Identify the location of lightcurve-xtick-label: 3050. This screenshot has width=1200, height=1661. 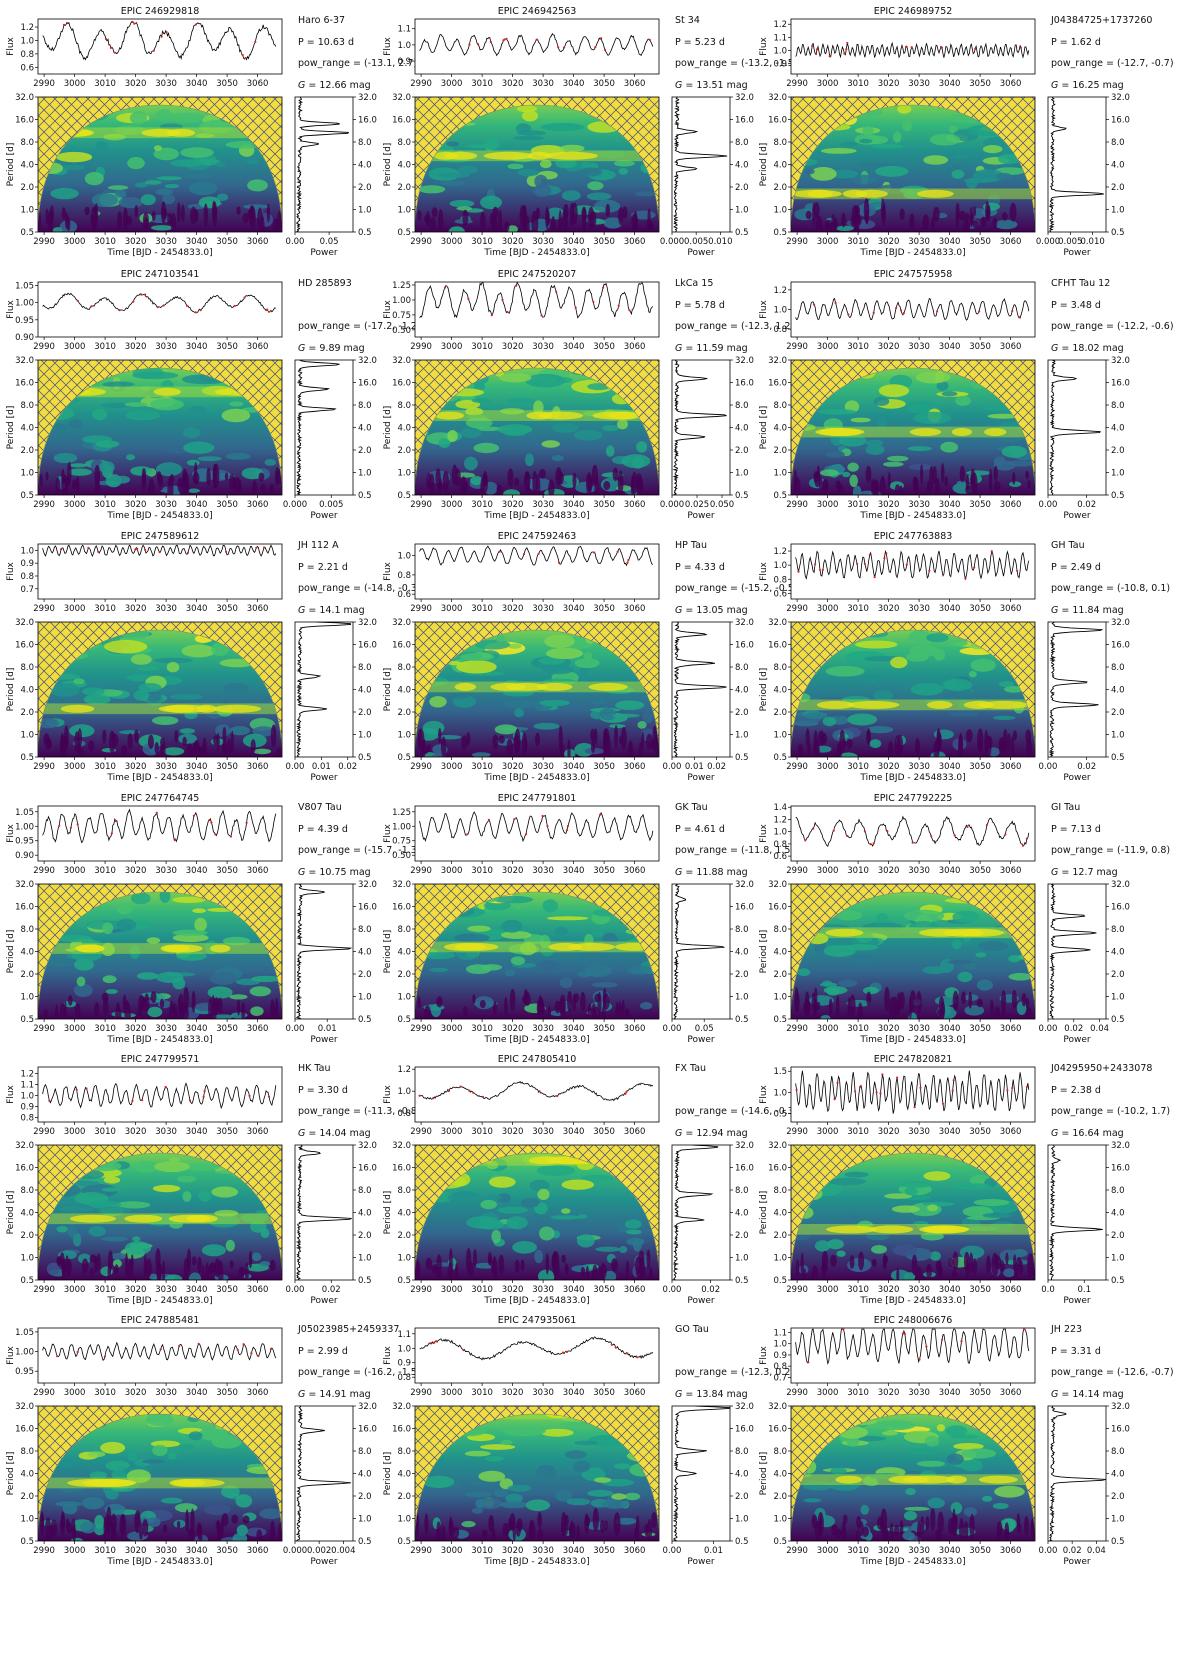
(980, 871).